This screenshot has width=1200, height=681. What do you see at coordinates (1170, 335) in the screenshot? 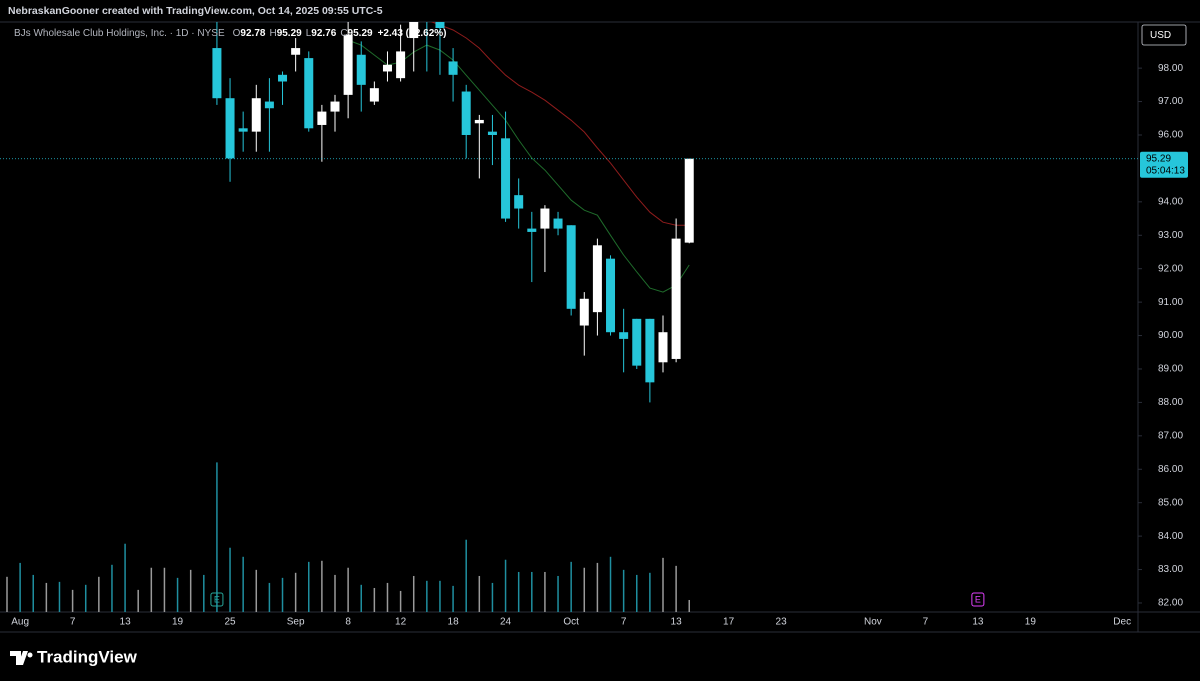
I see `y-tick-label: 90.00` at bounding box center [1170, 335].